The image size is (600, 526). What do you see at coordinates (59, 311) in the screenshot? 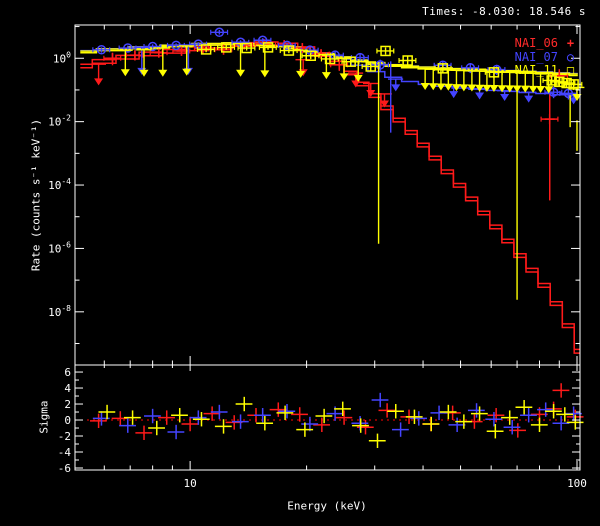
I see `svg-text: 10⁻⁸` at bounding box center [59, 311].